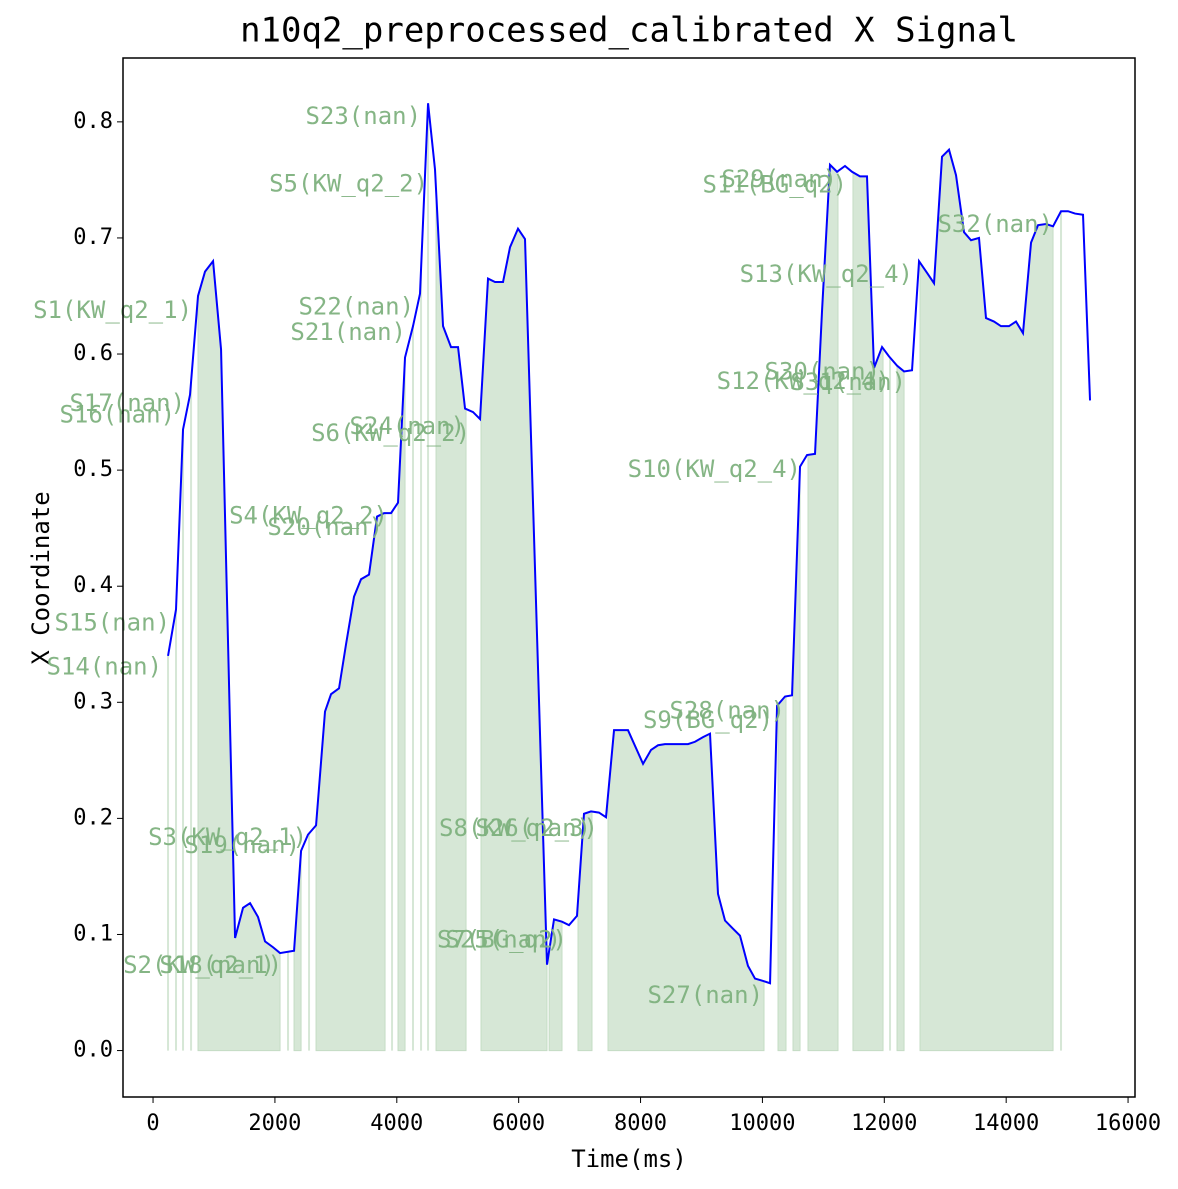 The width and height of the screenshot is (1178, 1189). Describe the element at coordinates (112, 622) in the screenshot. I see `annotation: S15(nan)` at that location.